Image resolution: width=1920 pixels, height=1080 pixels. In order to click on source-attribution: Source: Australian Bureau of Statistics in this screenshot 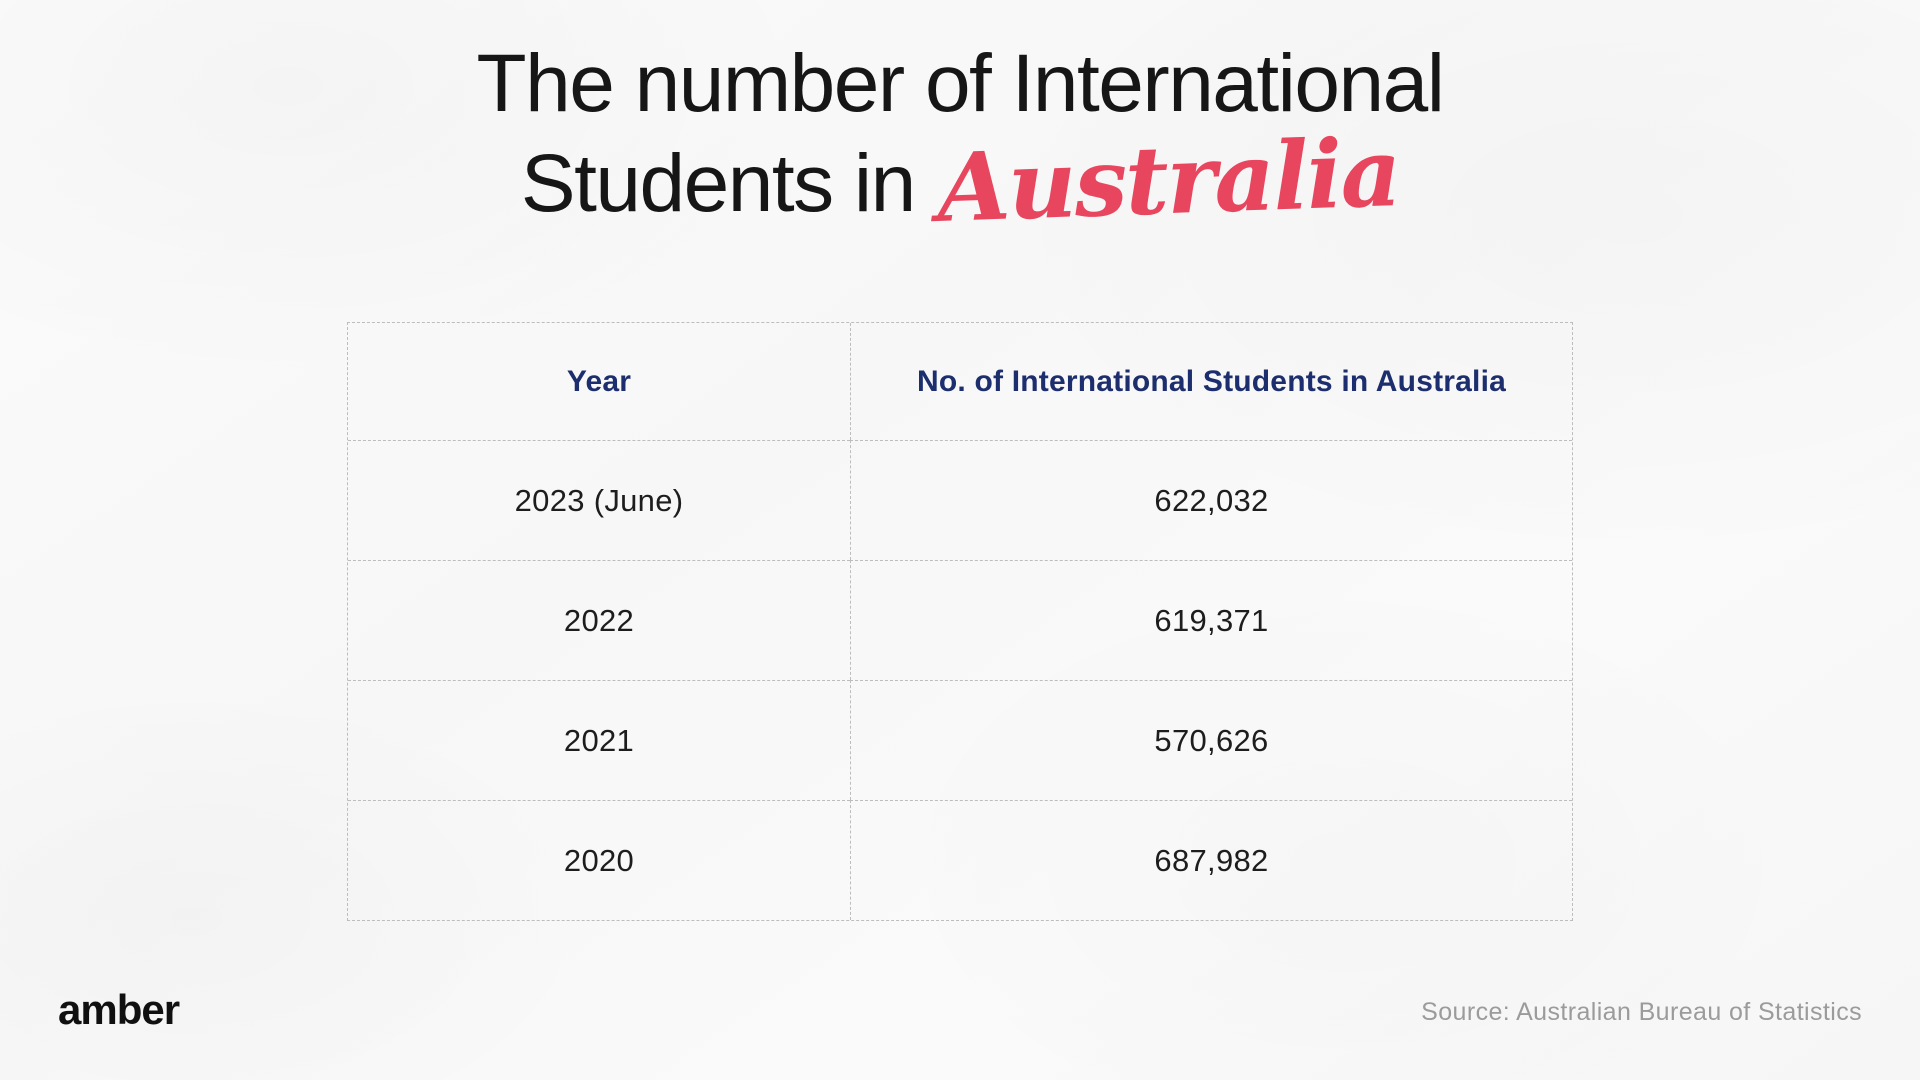, I will do `click(1641, 1012)`.